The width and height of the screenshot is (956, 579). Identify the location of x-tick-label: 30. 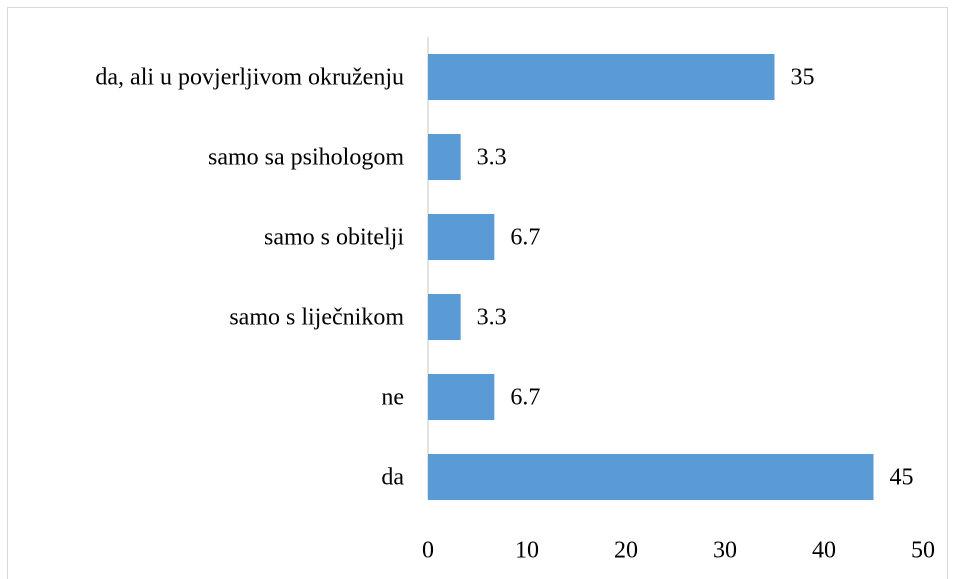
(725, 551).